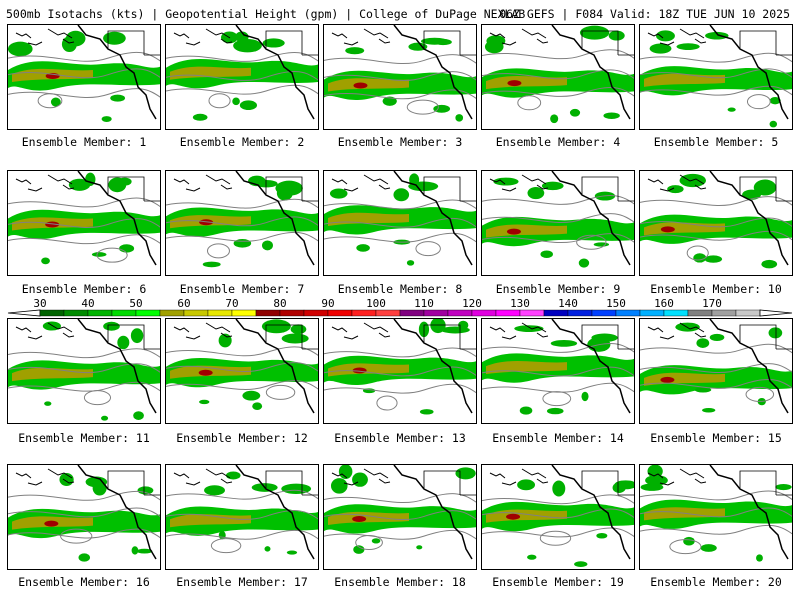 This screenshot has width=800, height=600. Describe the element at coordinates (84, 289) in the screenshot. I see `ensemble-member-label: Ensemble Member: 6` at that location.